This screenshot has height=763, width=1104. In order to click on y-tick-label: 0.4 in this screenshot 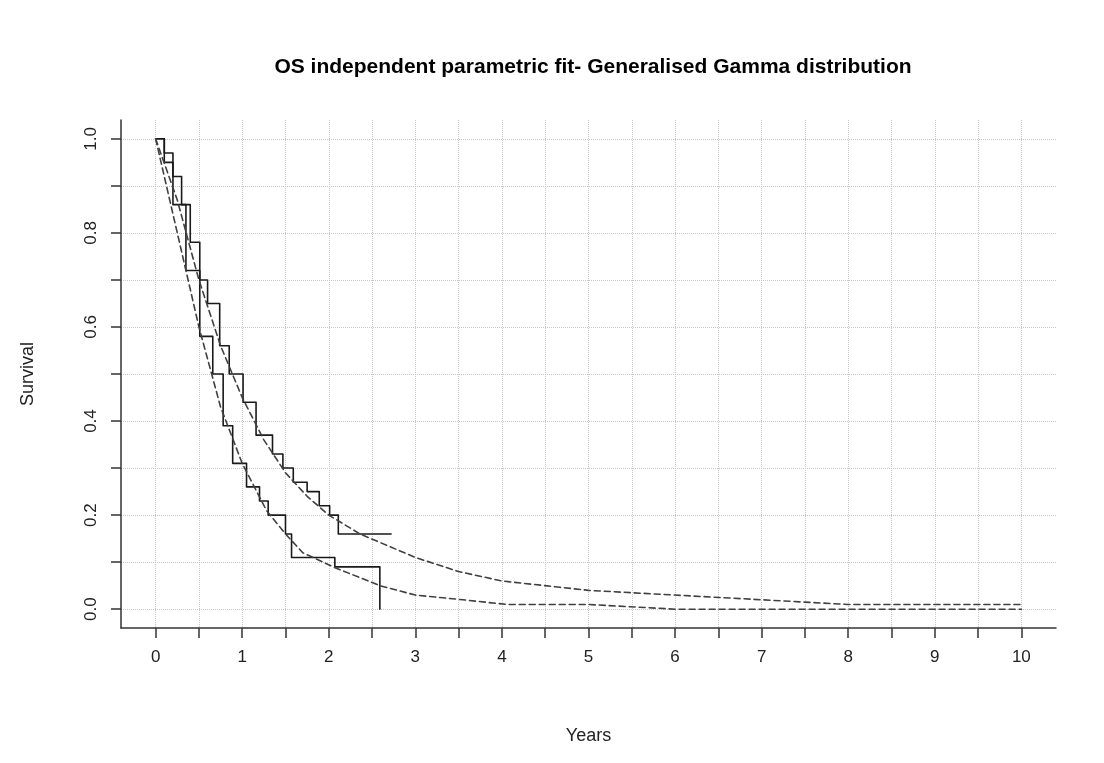, I will do `click(90, 421)`.